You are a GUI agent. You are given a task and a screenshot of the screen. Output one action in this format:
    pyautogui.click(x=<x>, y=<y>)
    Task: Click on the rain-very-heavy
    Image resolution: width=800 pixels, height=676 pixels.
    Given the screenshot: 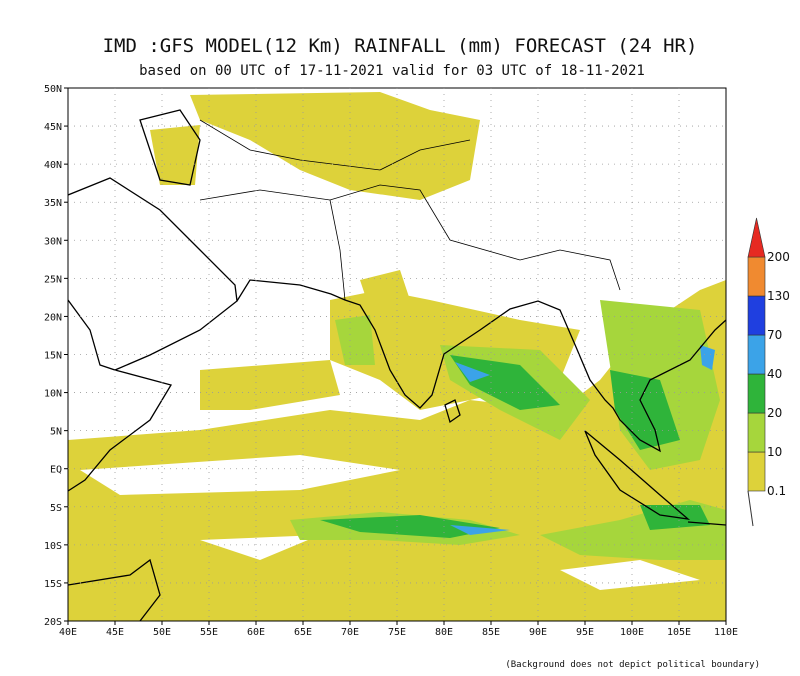 What is the action you would take?
    pyautogui.click(x=582, y=440)
    